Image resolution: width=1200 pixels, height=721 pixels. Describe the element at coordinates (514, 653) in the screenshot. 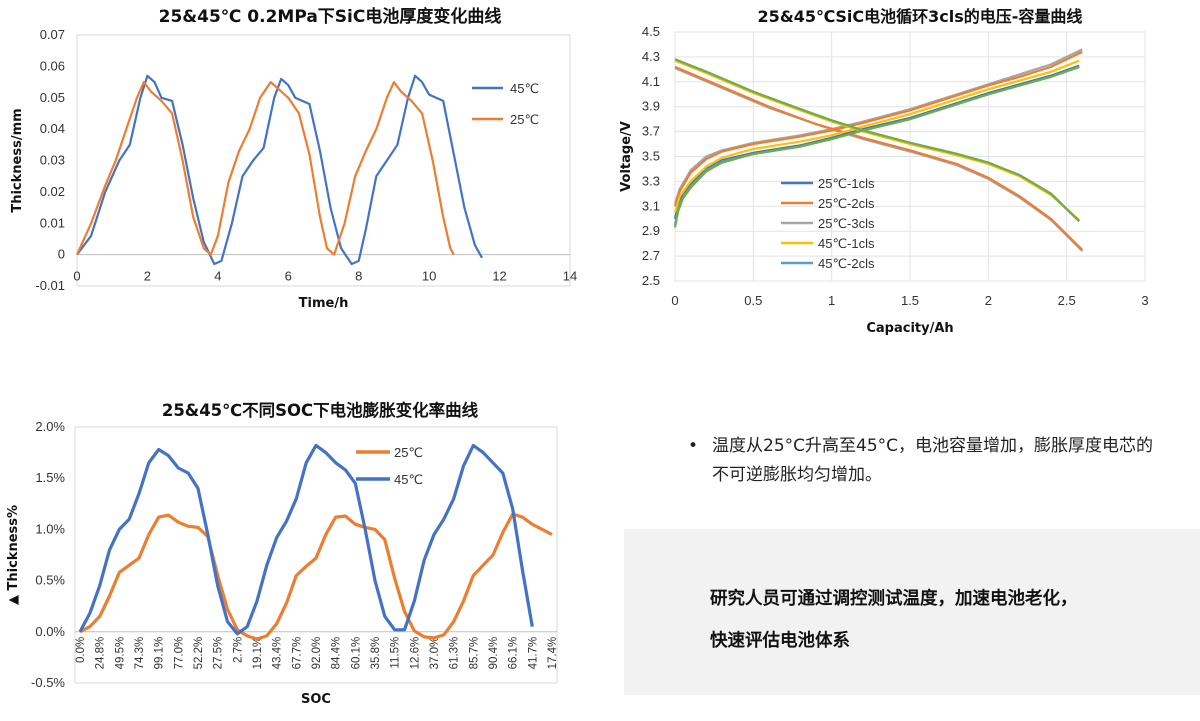

I see `x-tick-label: 66.1%` at that location.